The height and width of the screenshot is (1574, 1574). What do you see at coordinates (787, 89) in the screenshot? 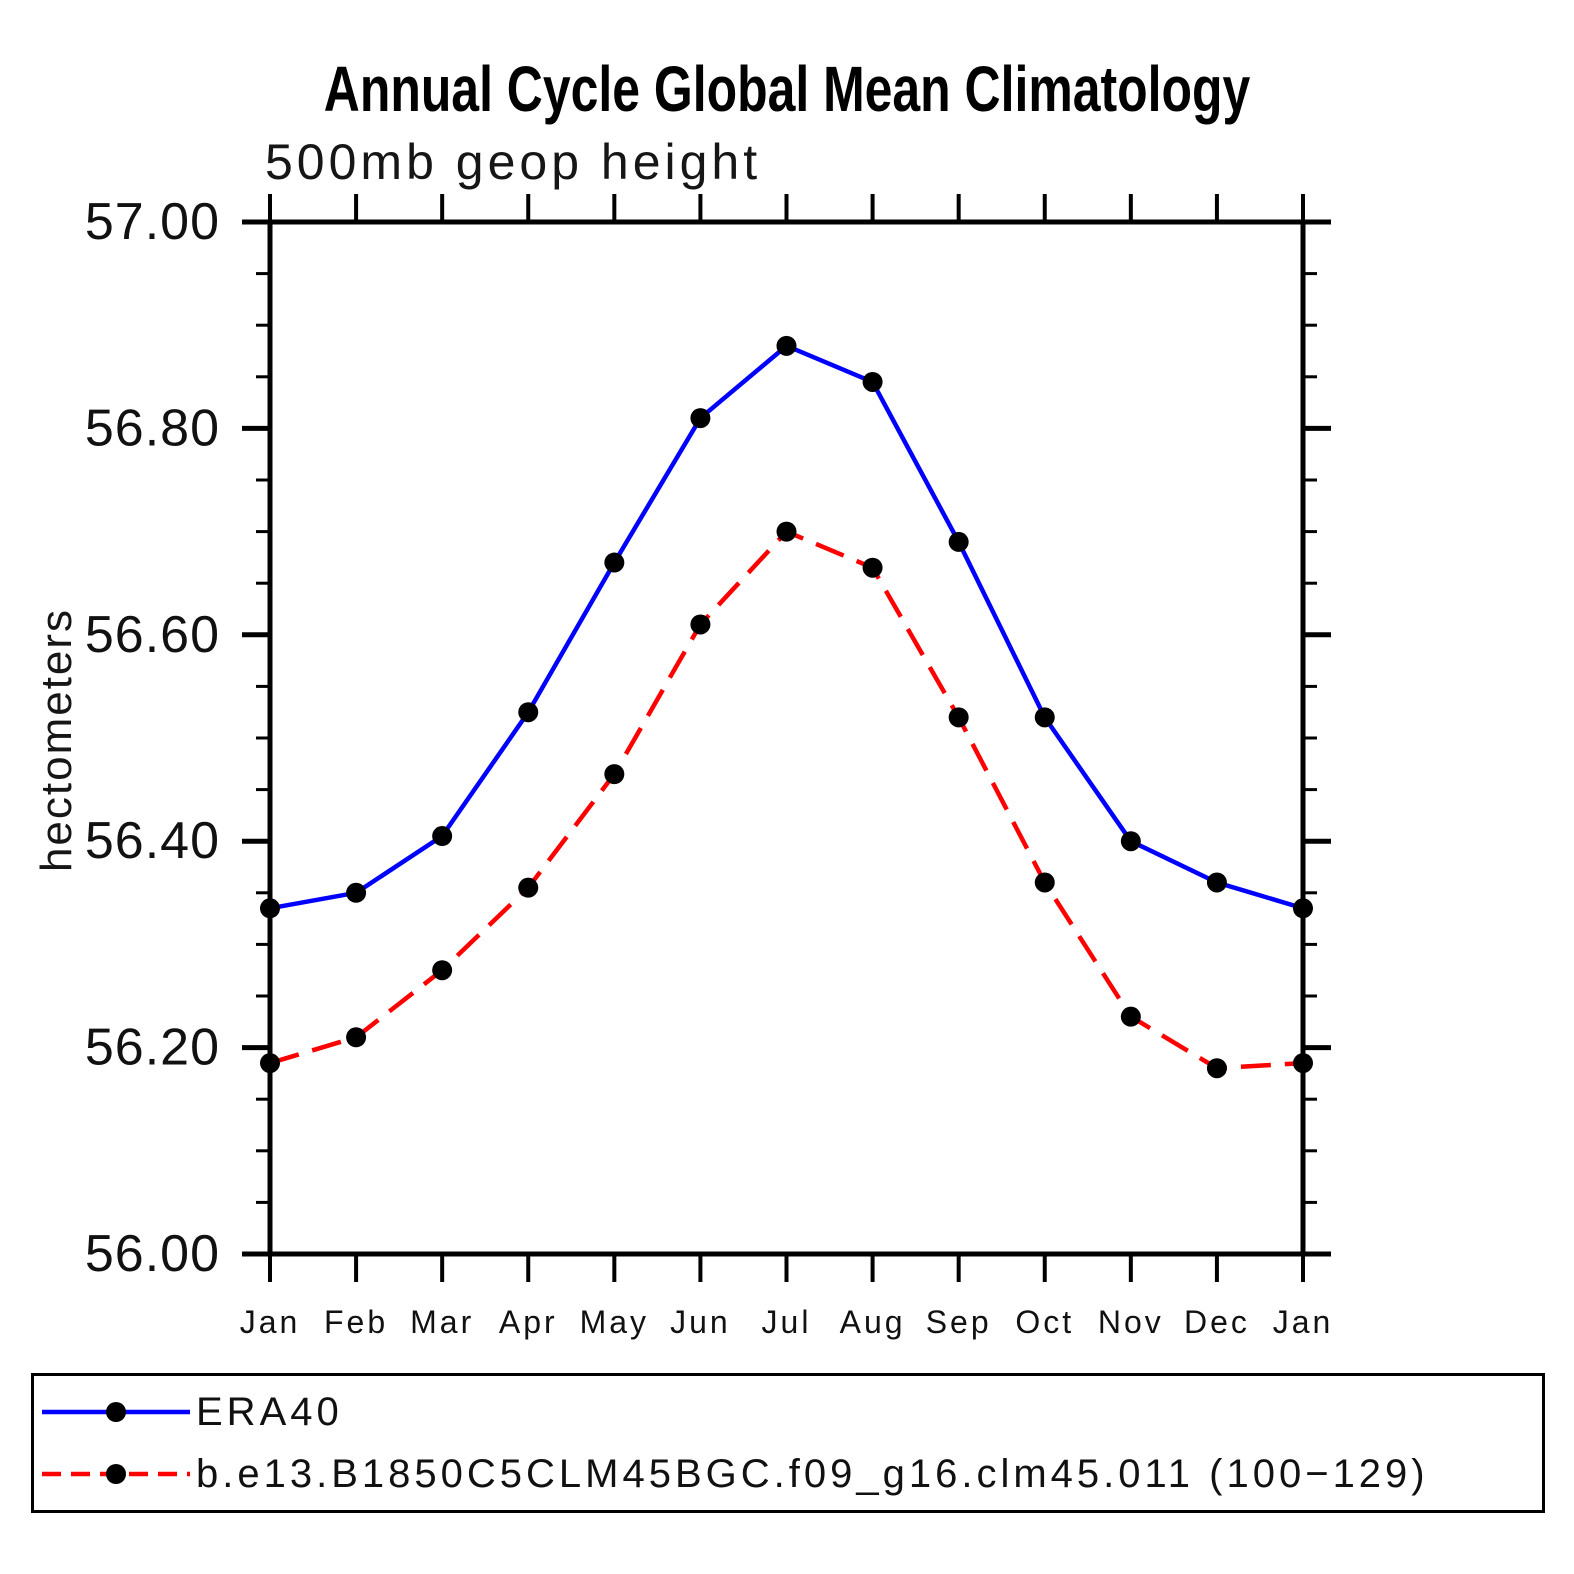
I see `chart-title: Annual Cycle Global Mean Climatology` at bounding box center [787, 89].